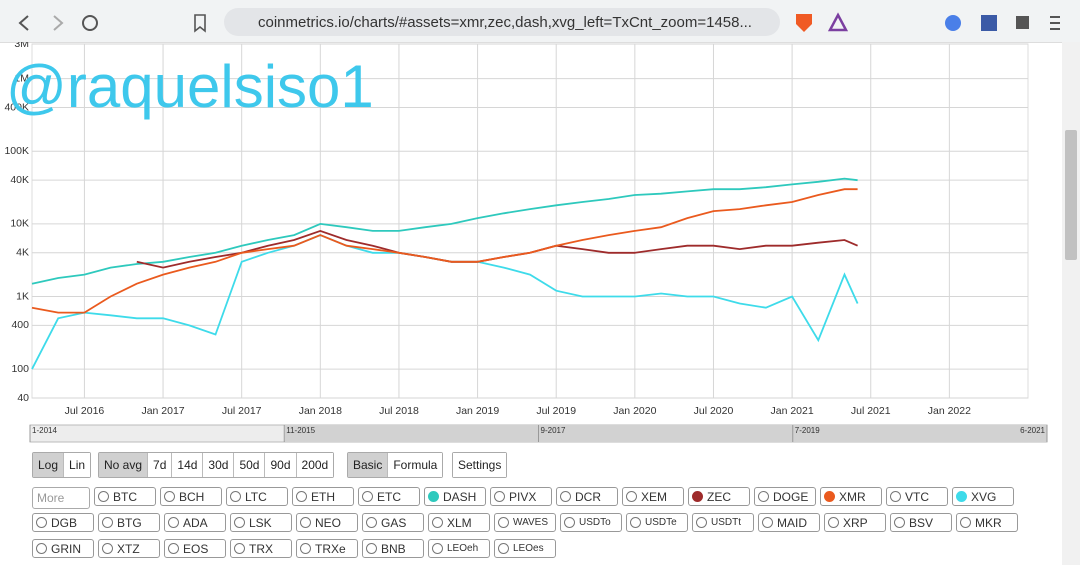  I want to click on asset-label: PIVX, so click(523, 496).